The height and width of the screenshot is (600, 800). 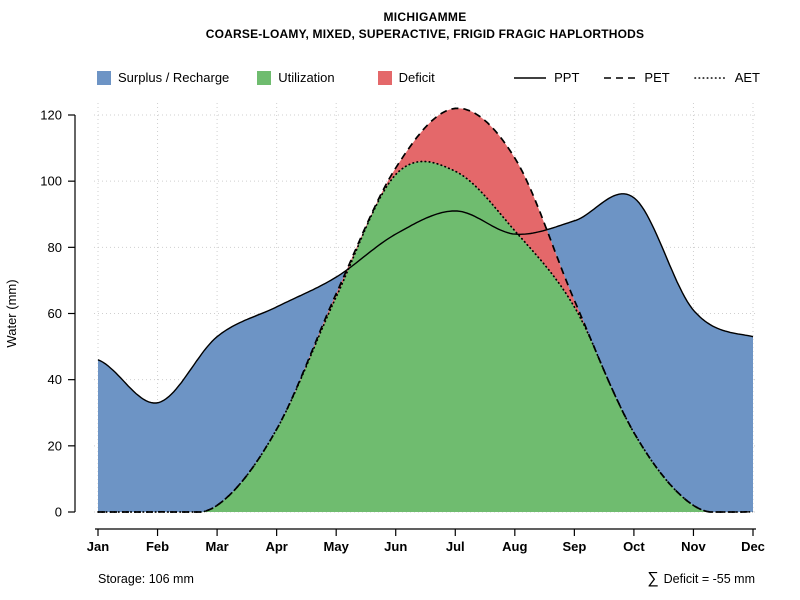 What do you see at coordinates (337, 546) in the screenshot?
I see `x-tick-label: May` at bounding box center [337, 546].